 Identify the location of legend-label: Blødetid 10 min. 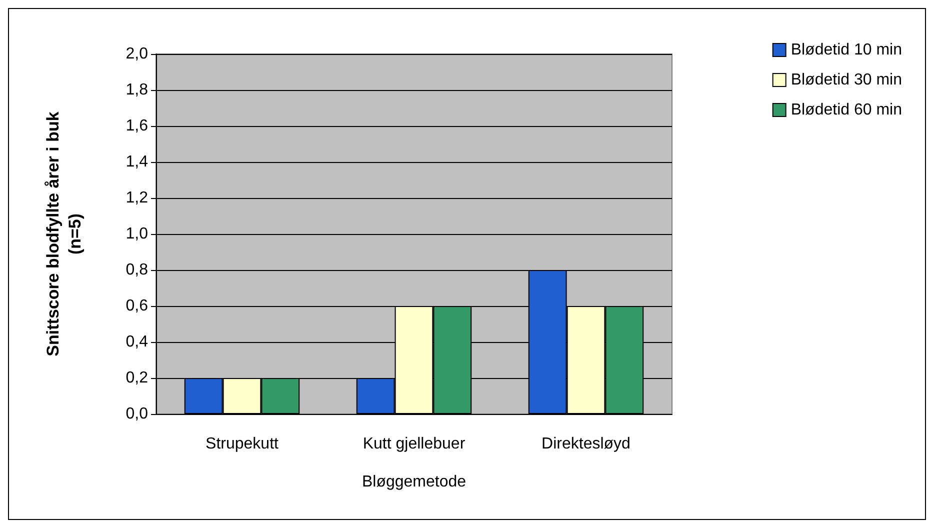
(846, 50).